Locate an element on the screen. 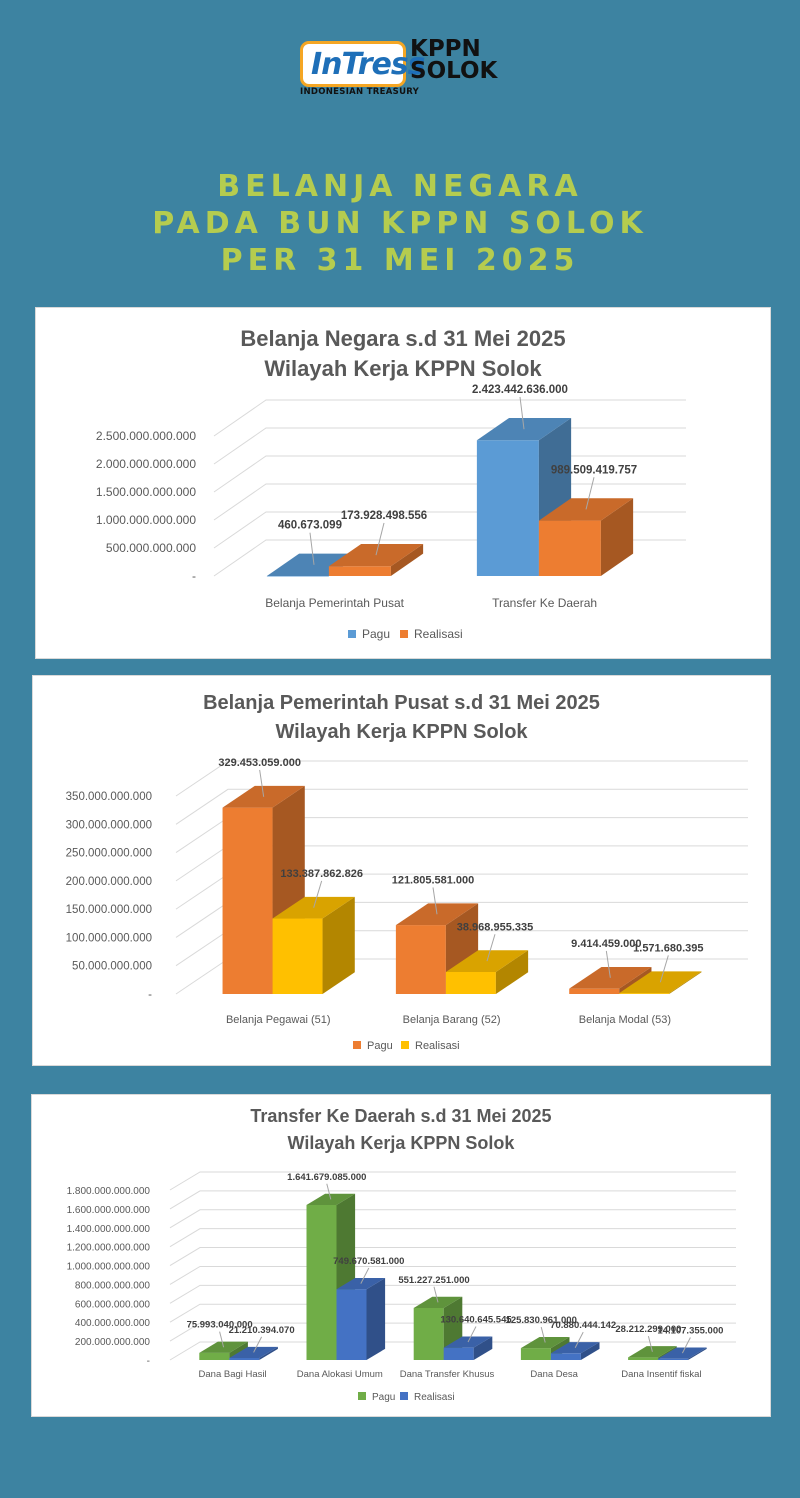 The image size is (800, 1498). bar-realisasi-dana-transfer-khusus-side is located at coordinates (483, 1348).